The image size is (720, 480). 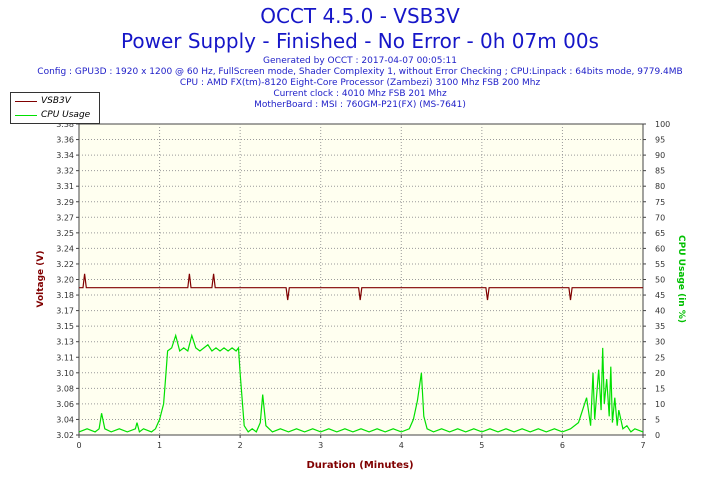 What do you see at coordinates (65, 373) in the screenshot?
I see `y-tick-label: 3.10` at bounding box center [65, 373].